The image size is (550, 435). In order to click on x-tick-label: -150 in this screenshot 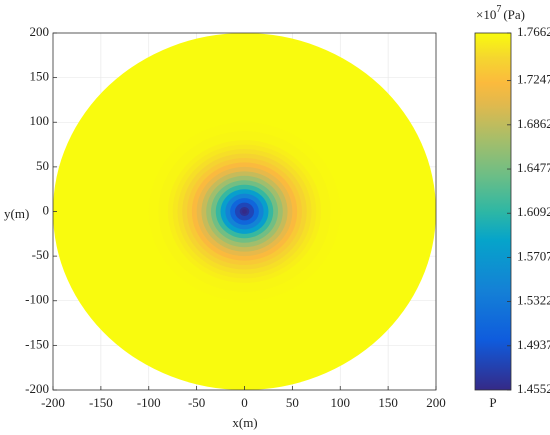, I will do `click(101, 402)`.